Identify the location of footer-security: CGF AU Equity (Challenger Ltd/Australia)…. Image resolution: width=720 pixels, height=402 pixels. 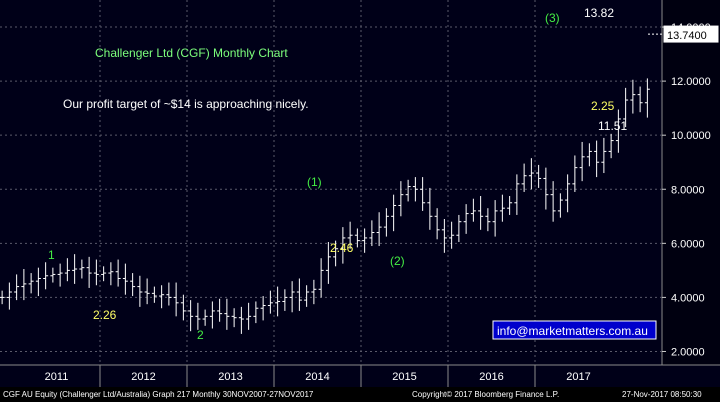
(158, 394).